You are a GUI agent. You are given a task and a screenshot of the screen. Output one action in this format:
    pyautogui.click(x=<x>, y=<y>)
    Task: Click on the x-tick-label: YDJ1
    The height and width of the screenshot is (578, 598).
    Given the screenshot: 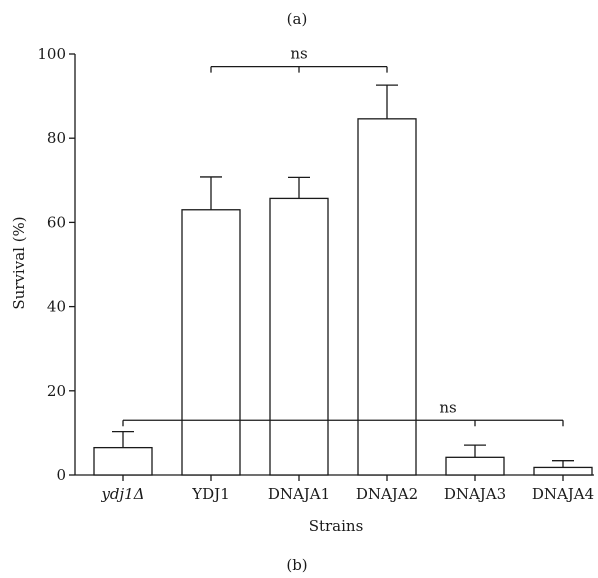 What is the action you would take?
    pyautogui.click(x=210, y=494)
    